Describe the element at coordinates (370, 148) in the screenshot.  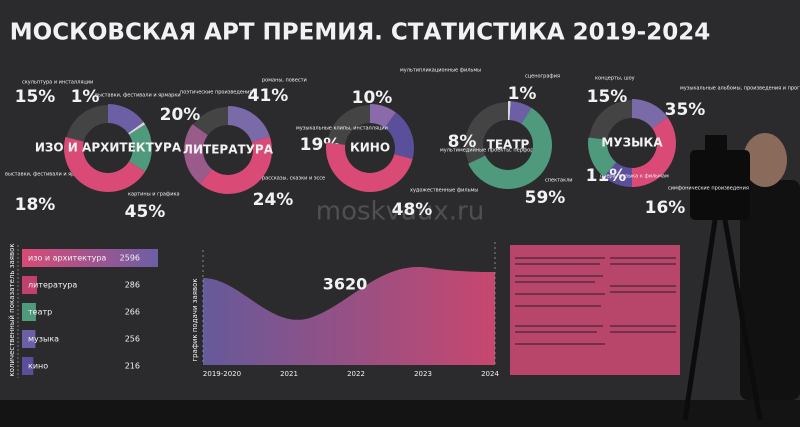
I see `donut-name: КИНО` at that location.